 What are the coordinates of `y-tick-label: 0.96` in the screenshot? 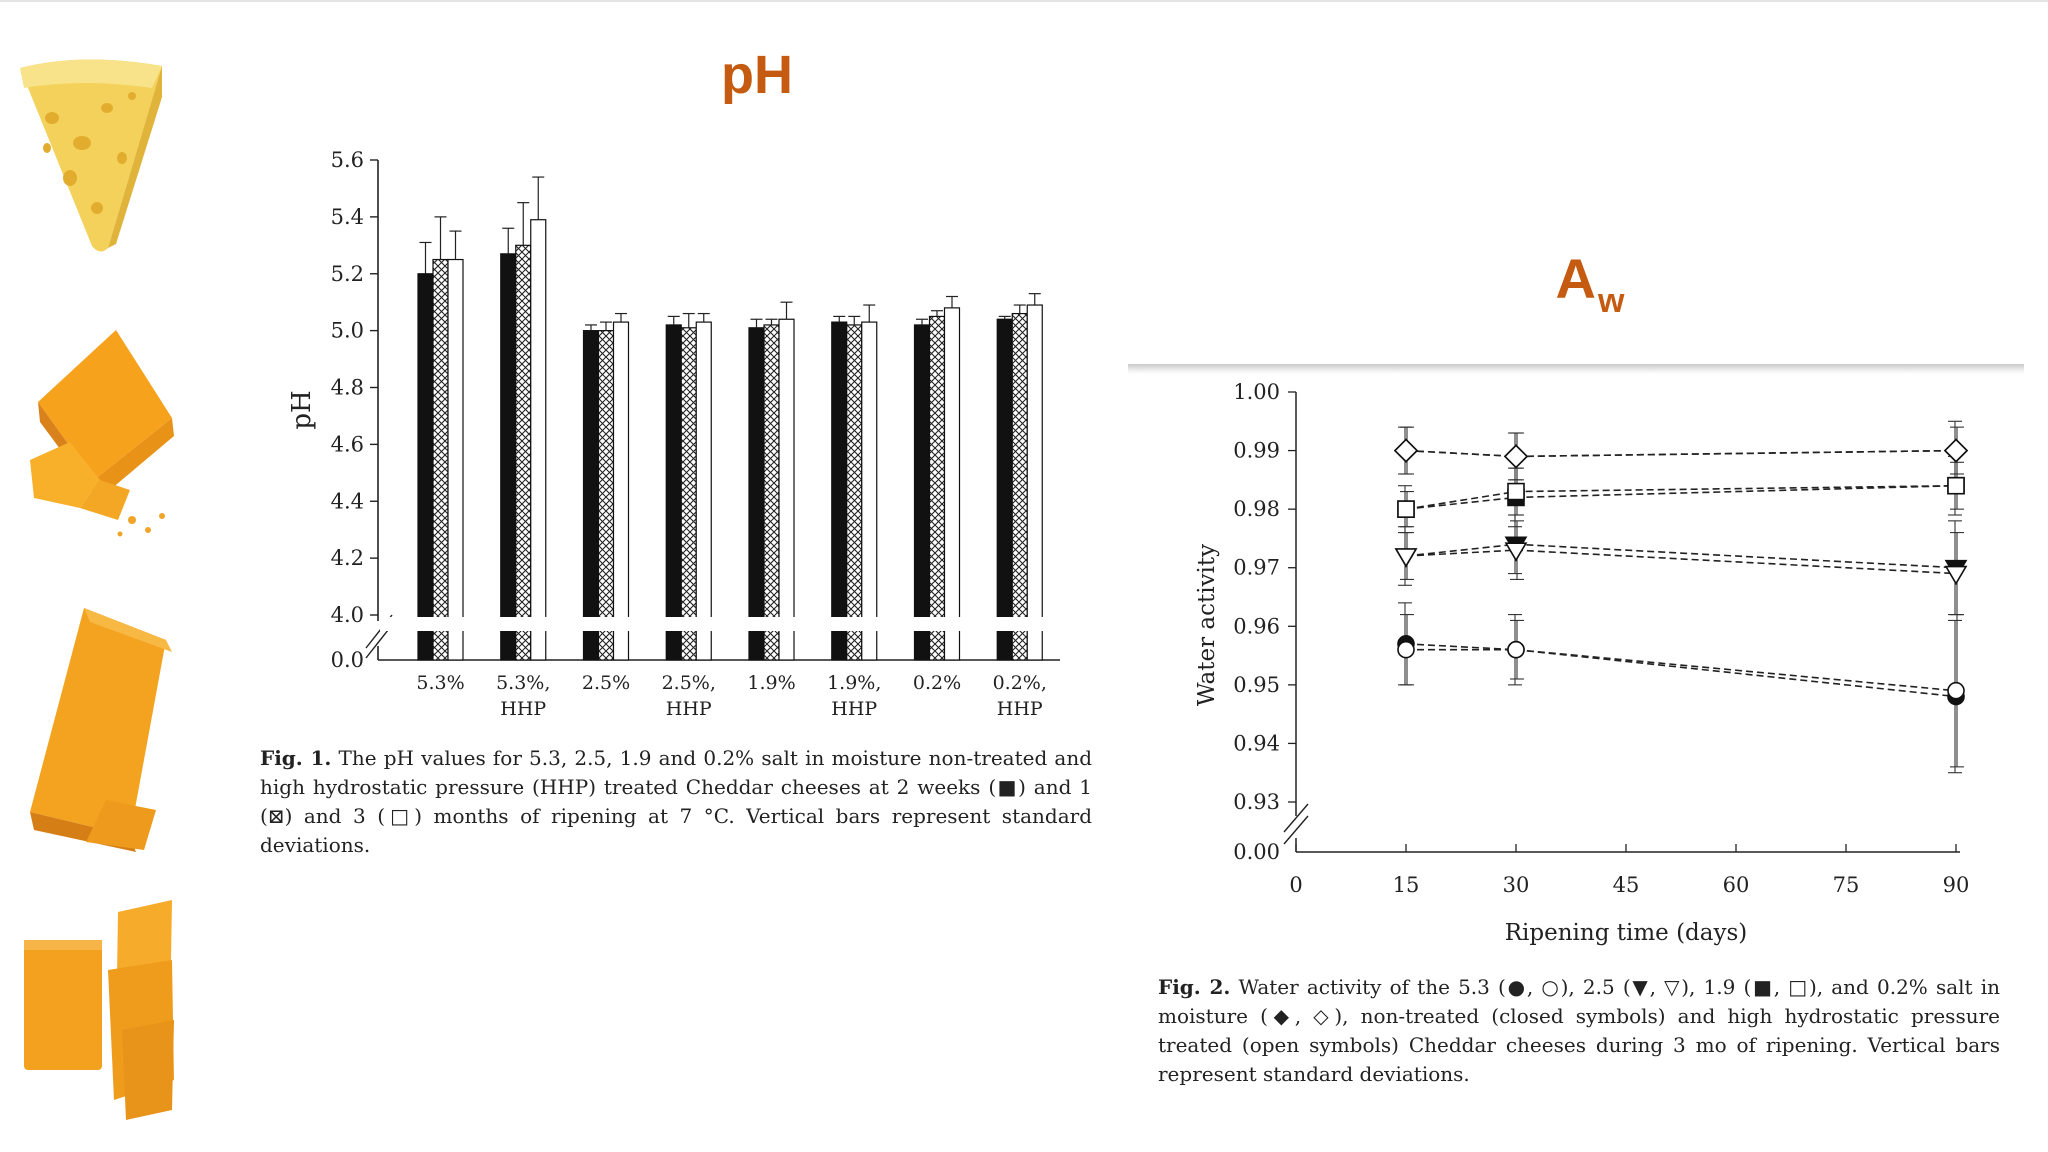 It's located at (1256, 626).